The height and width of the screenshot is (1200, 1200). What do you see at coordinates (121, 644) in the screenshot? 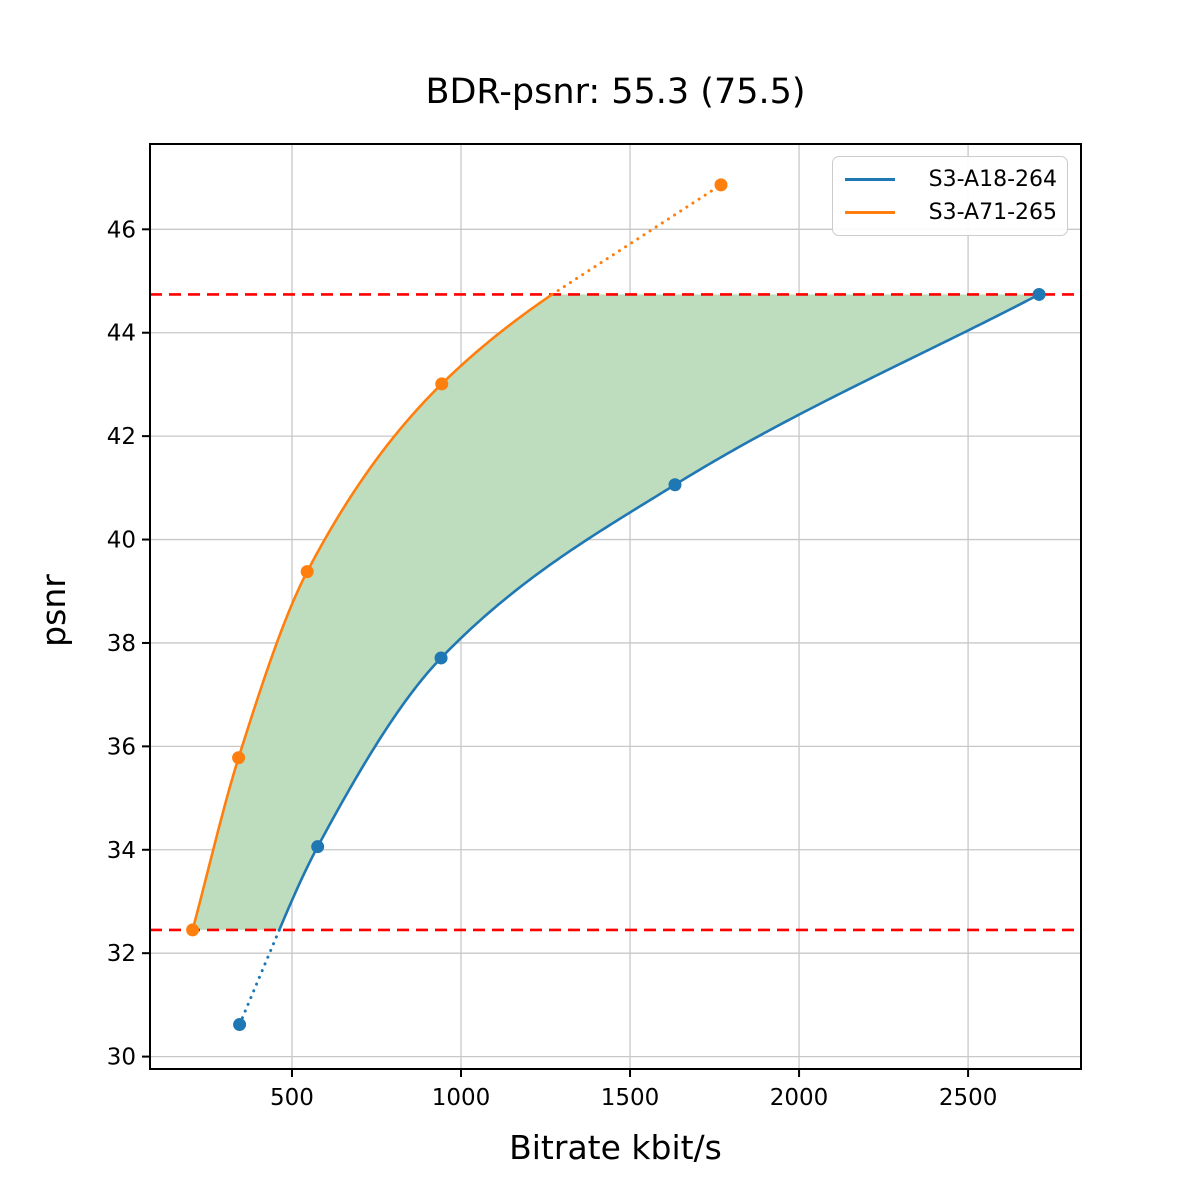
I see `y-tick-label: 38` at bounding box center [121, 644].